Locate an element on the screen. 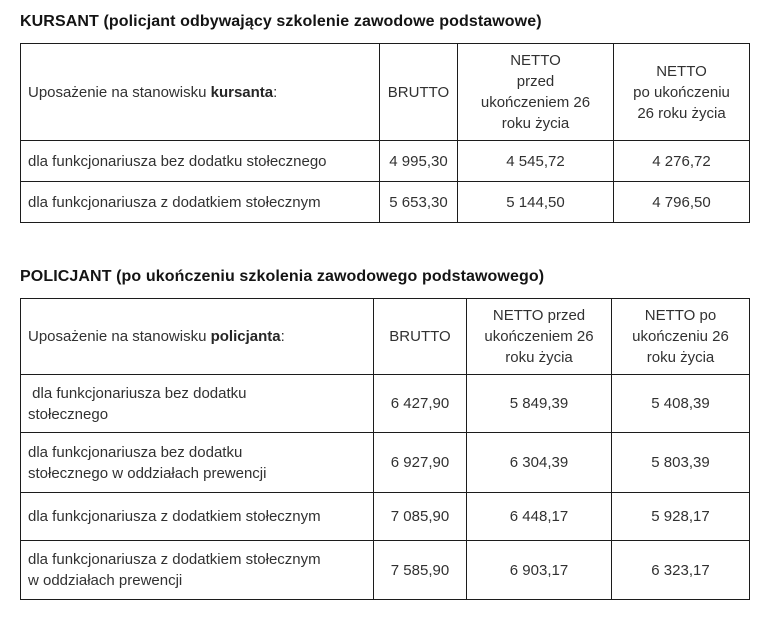 This screenshot has width=776, height=627. row-netto-after-value: 5 408,39 is located at coordinates (680, 403).